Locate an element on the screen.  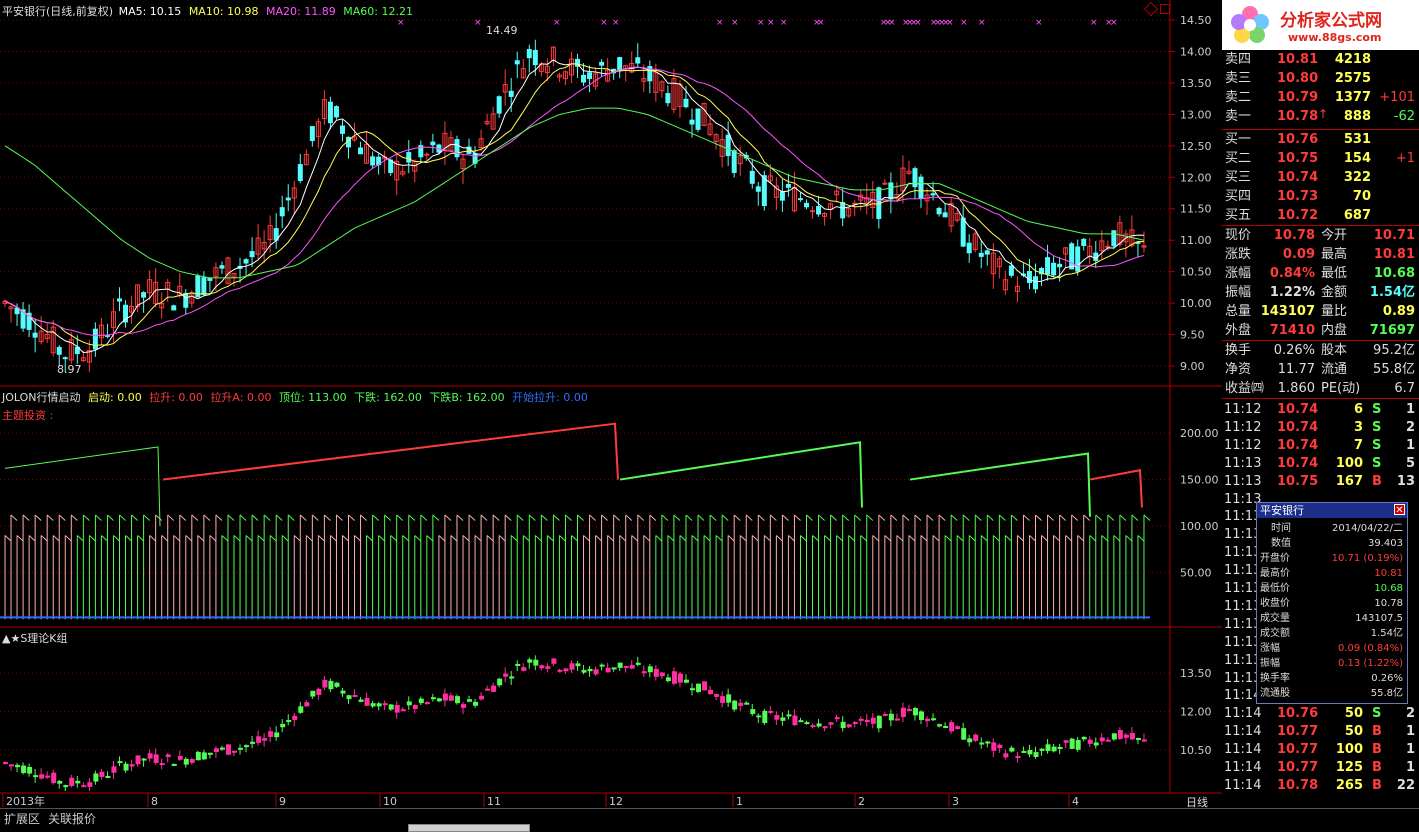
tab-related-quotes: 关联报价 is located at coordinates (72, 819).